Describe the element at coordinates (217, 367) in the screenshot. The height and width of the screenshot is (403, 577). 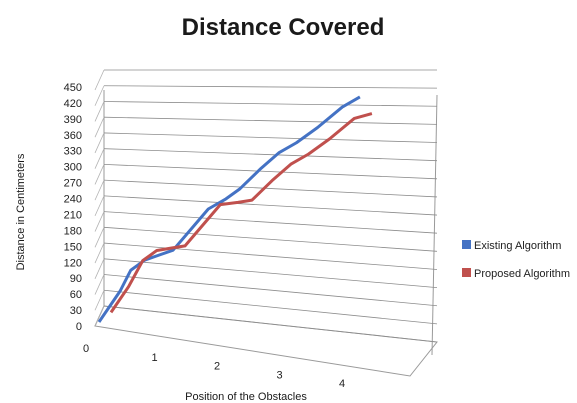
I see `x-tick-label: 2` at that location.